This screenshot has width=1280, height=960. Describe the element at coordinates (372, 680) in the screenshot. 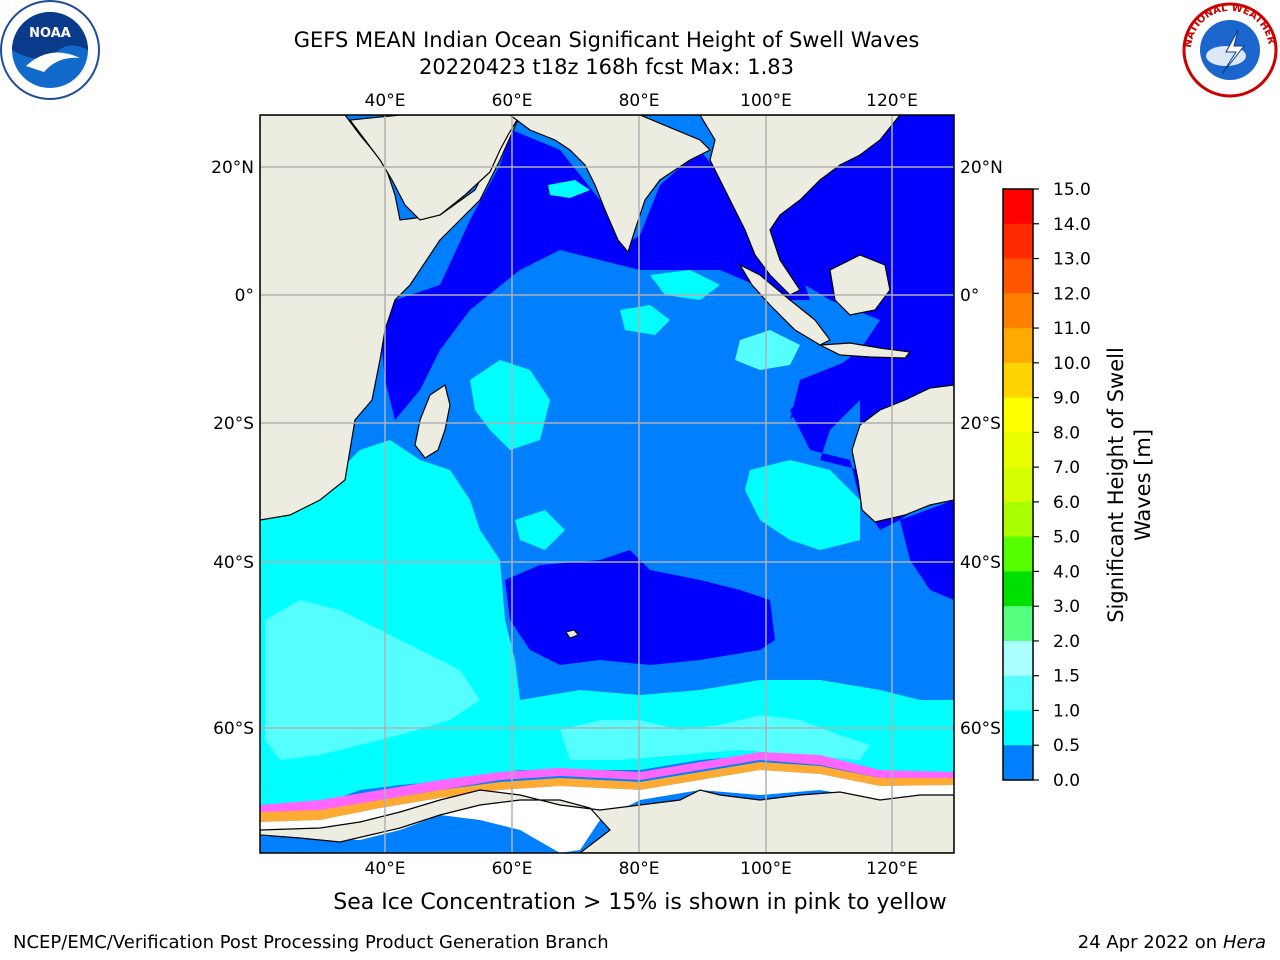

I see `swell-region-light-west` at that location.